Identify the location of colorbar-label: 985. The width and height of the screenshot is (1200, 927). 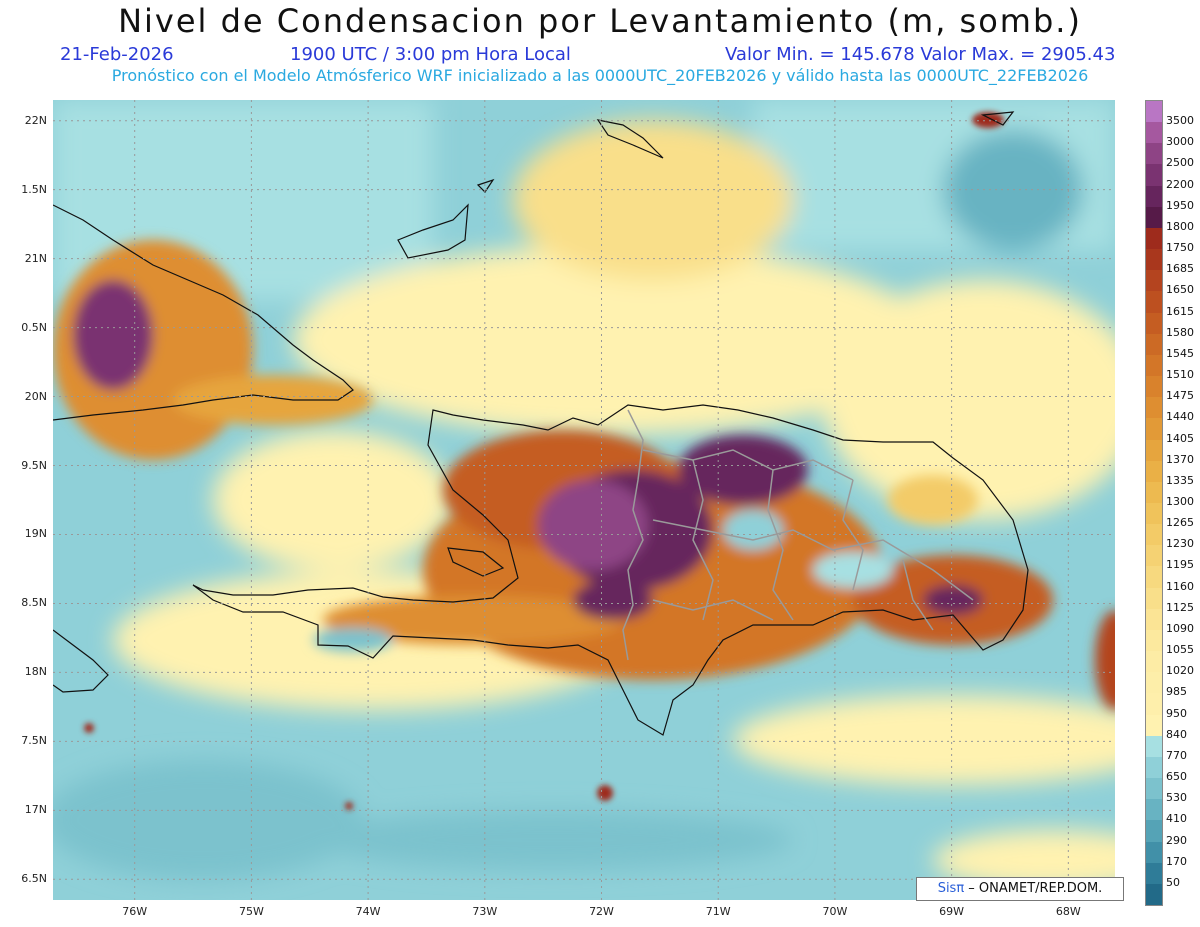
(1176, 692).